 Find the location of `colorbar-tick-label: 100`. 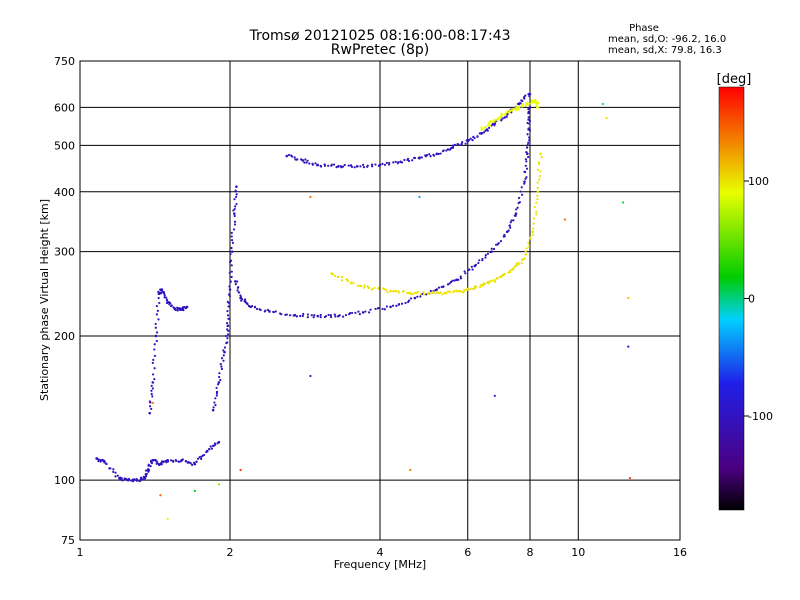

colorbar-tick-label: 100 is located at coordinates (758, 181).